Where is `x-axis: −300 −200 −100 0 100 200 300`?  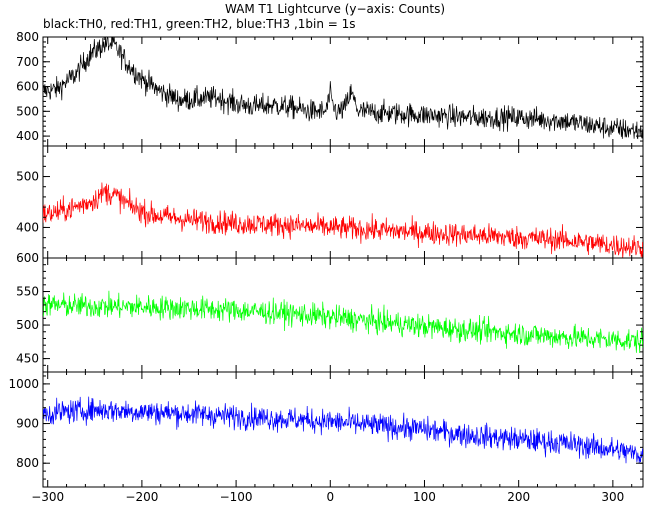
x-axis: −300 −200 −100 0 100 200 300 is located at coordinates (327, 497).